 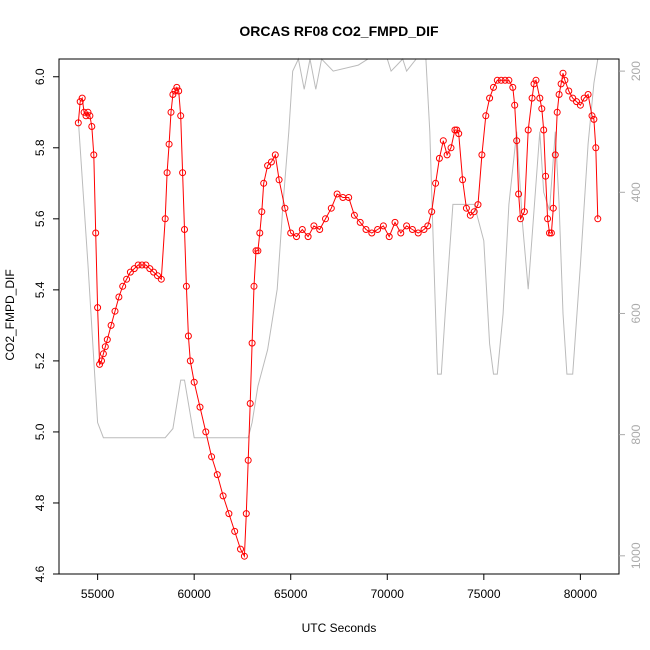 I want to click on x-tick-label: 55000, so click(x=98, y=594).